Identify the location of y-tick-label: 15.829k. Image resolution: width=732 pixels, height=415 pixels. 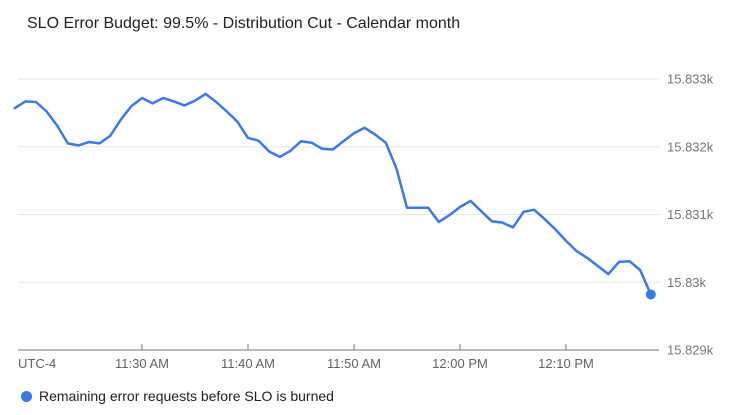
(690, 350).